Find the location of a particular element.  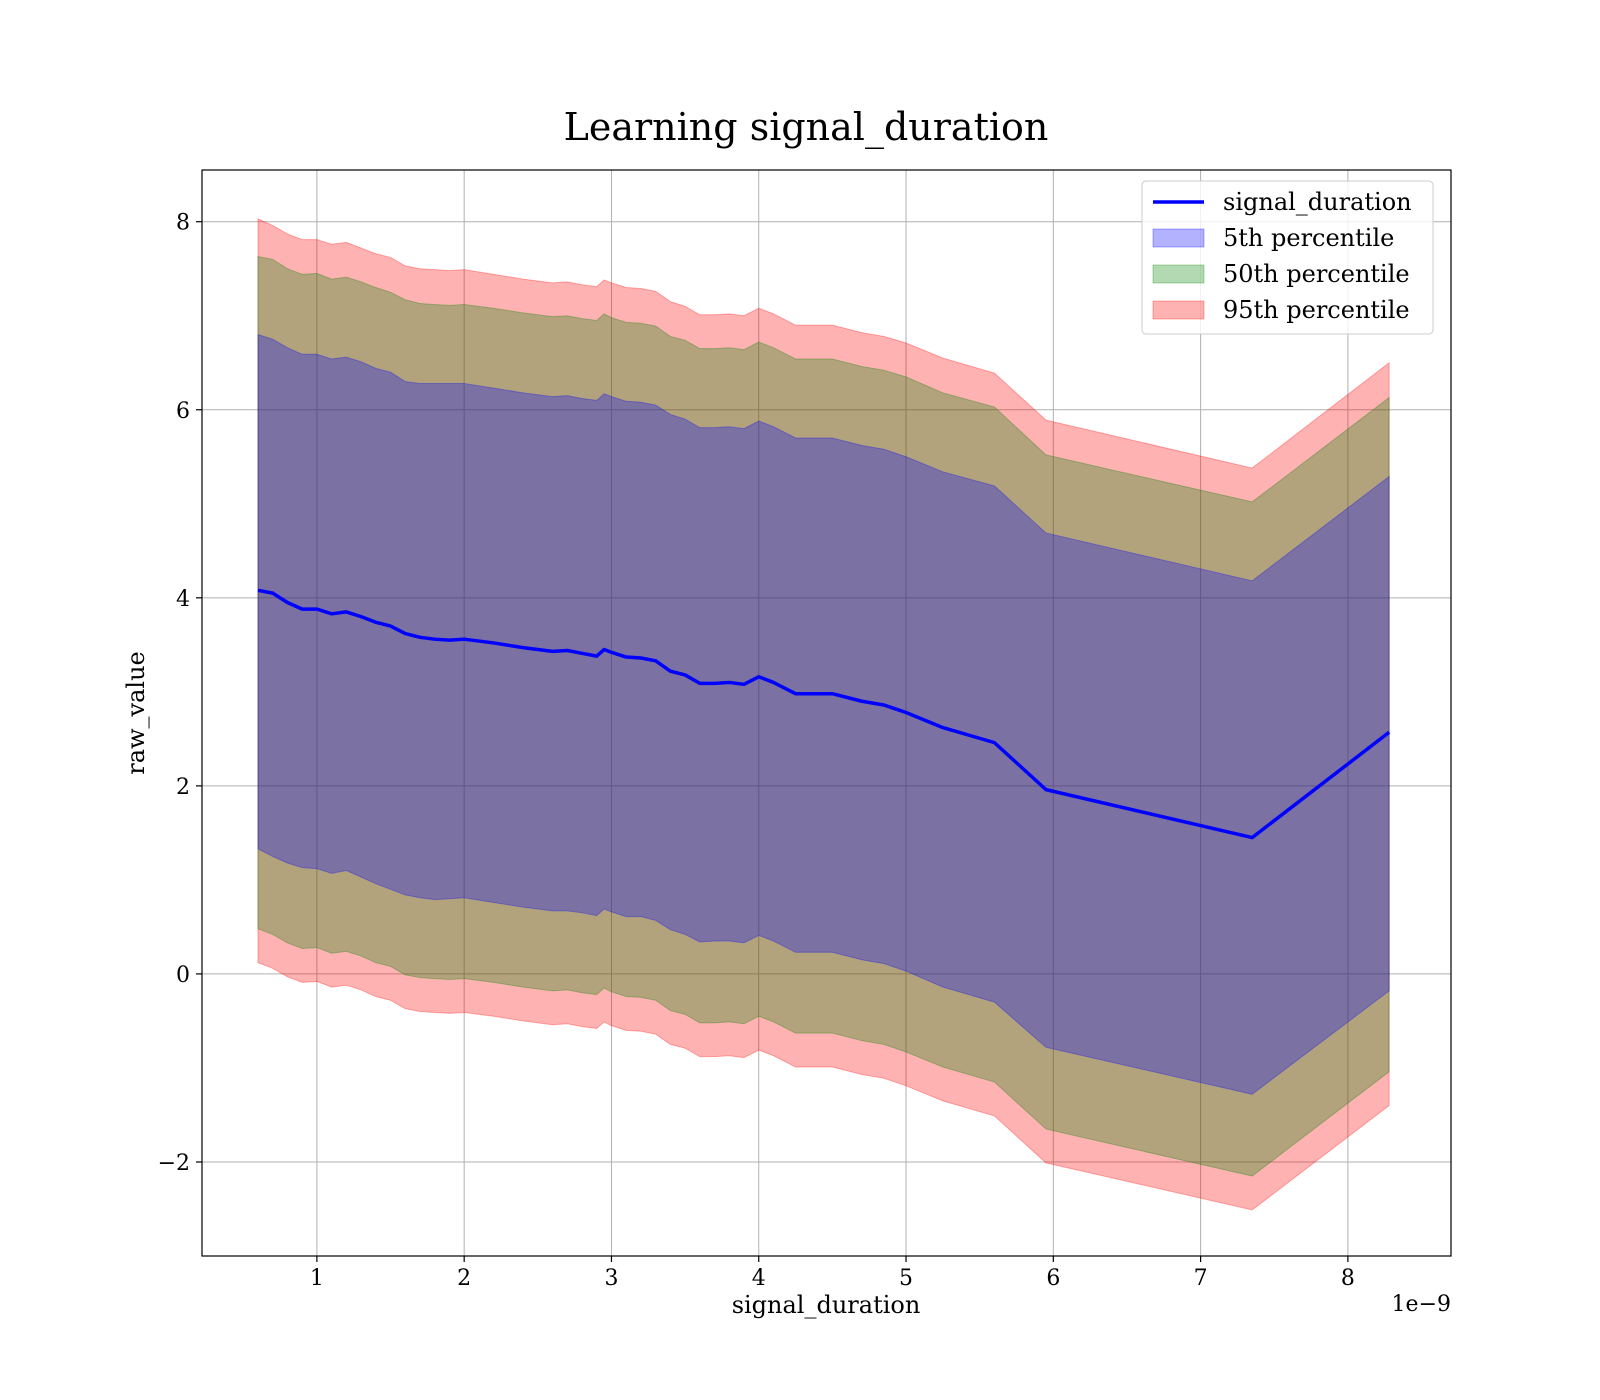

x-tick-label: 4 is located at coordinates (759, 1278).